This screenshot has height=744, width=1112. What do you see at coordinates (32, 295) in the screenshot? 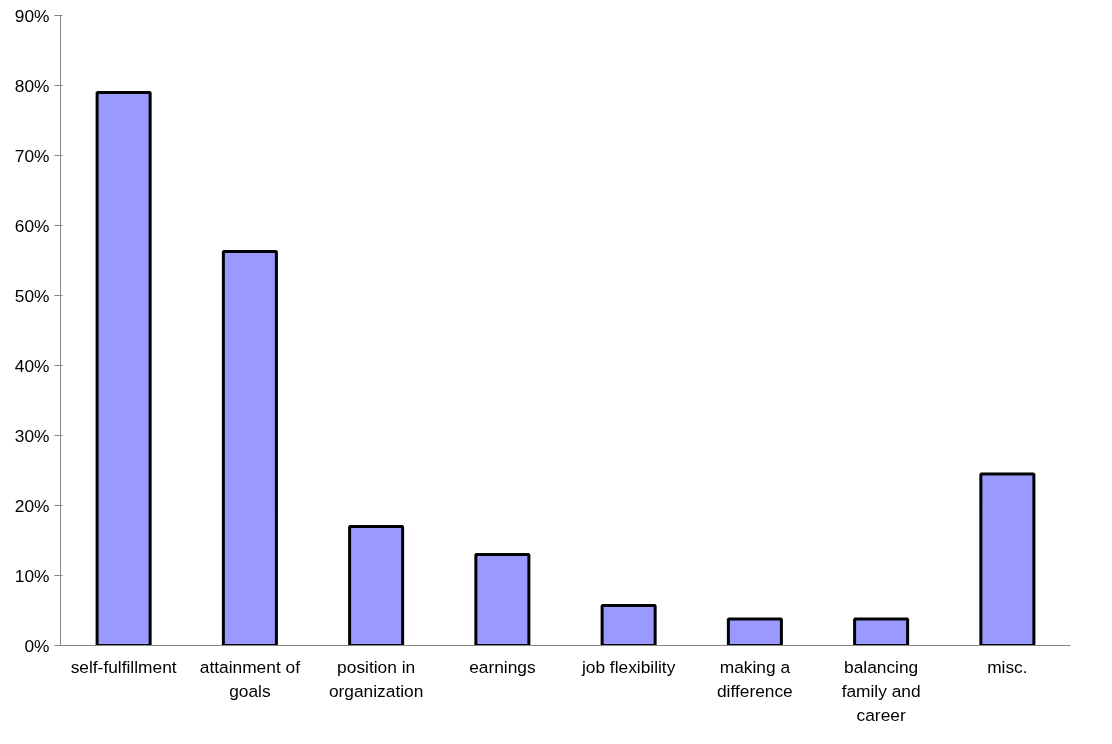
I see `y-tick-label: 50%` at bounding box center [32, 295].